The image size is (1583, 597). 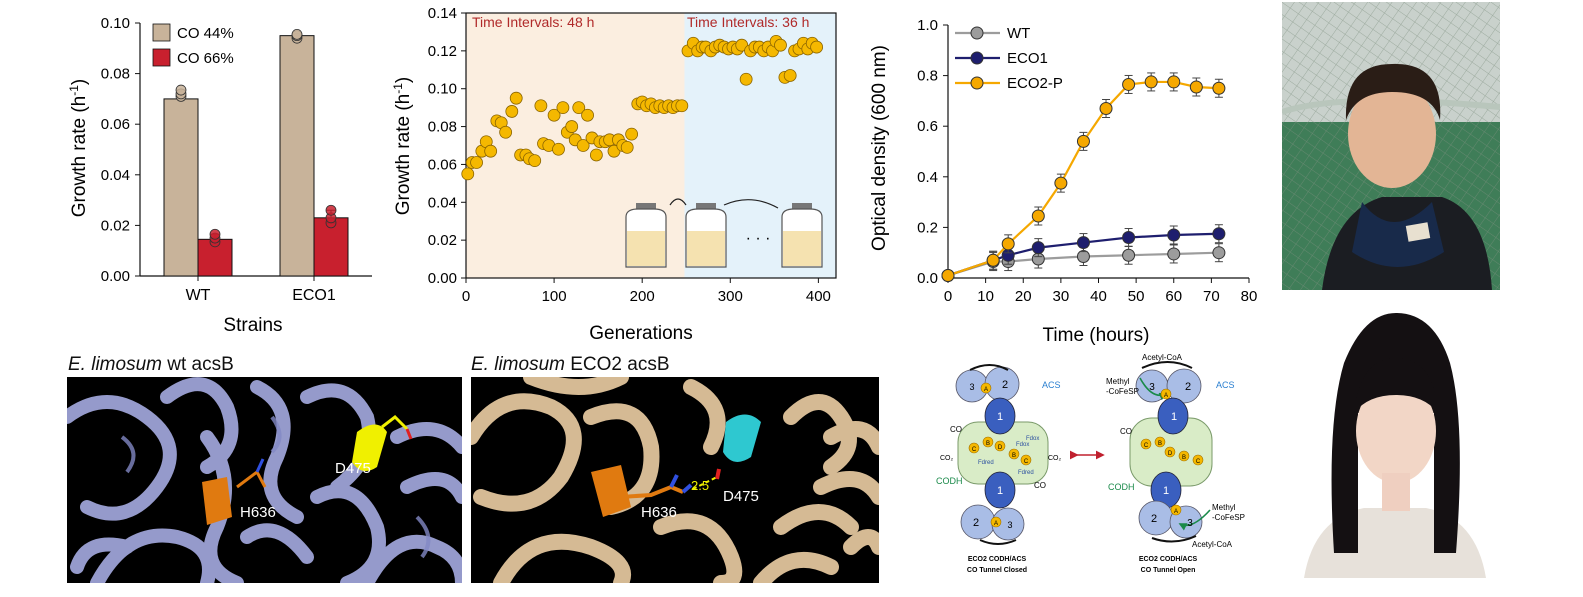 I want to click on portrait-photo-bottom, so click(x=1395, y=440).